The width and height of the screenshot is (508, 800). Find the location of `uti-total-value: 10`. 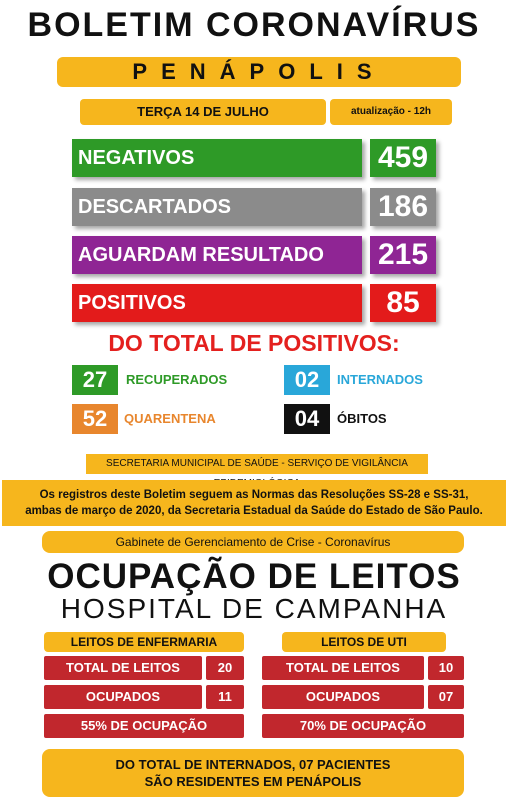

uti-total-value: 10 is located at coordinates (446, 668).